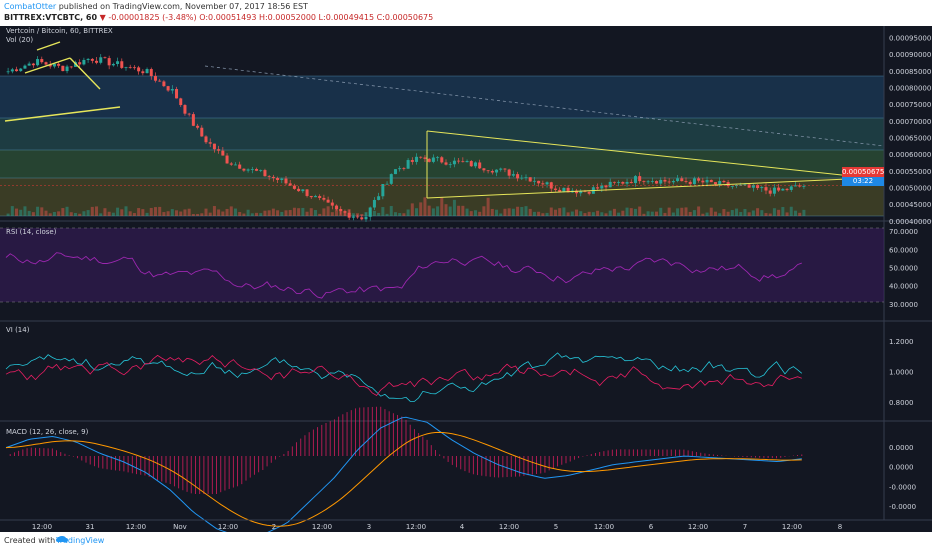 Image resolution: width=932 pixels, height=550 pixels. Describe the element at coordinates (910, 172) in the screenshot. I see `price-axis-label: 0.00055000` at that location.